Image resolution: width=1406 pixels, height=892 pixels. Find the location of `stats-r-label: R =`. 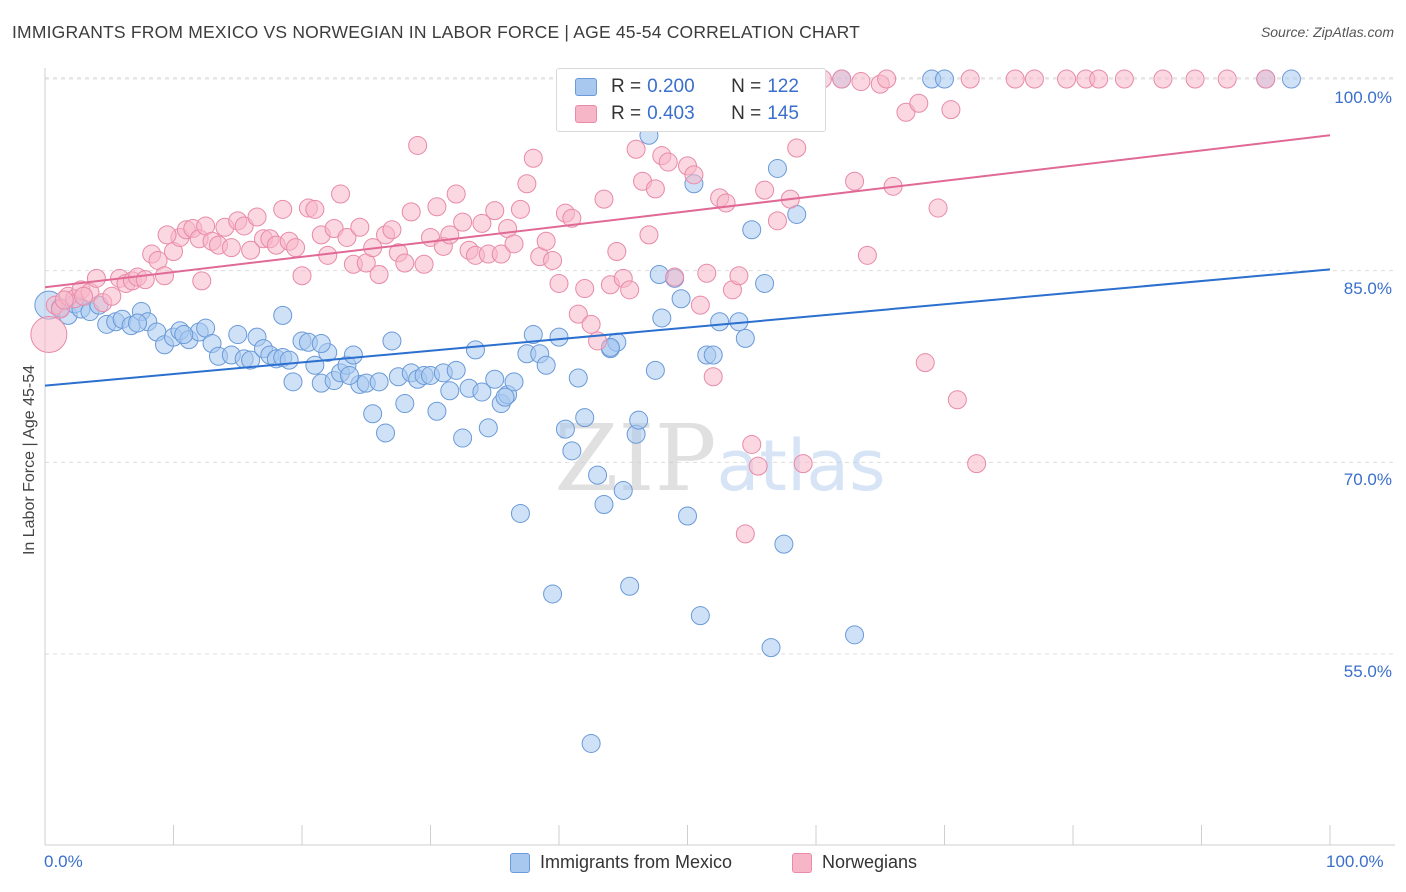

stats-r-label: R = is located at coordinates (626, 113).